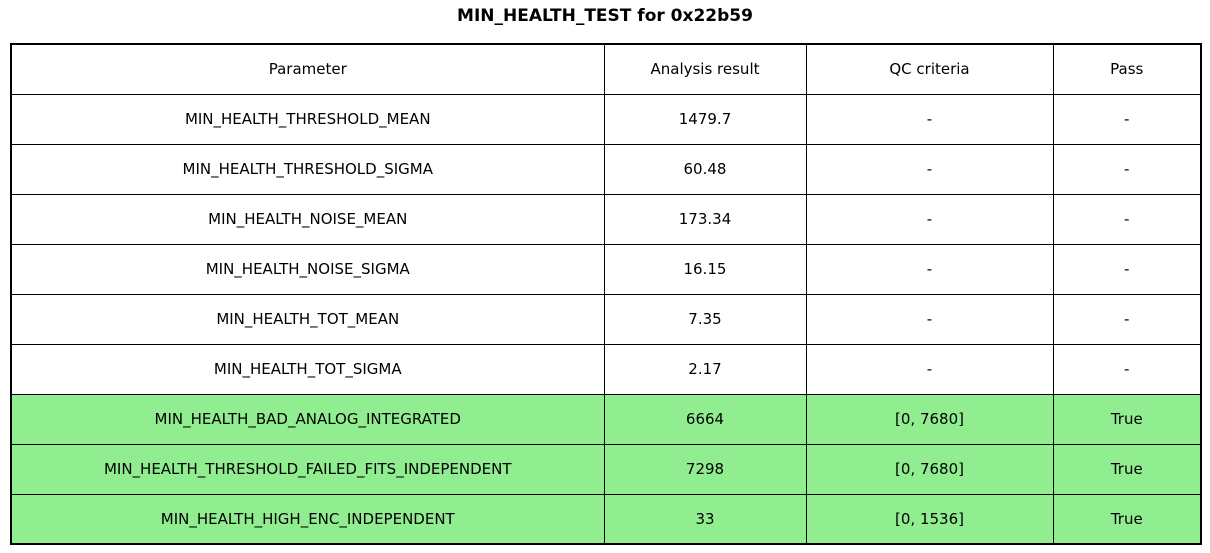  What do you see at coordinates (605, 16) in the screenshot?
I see `page-title: MIN_HEALTH_TEST for 0x22b59` at bounding box center [605, 16].